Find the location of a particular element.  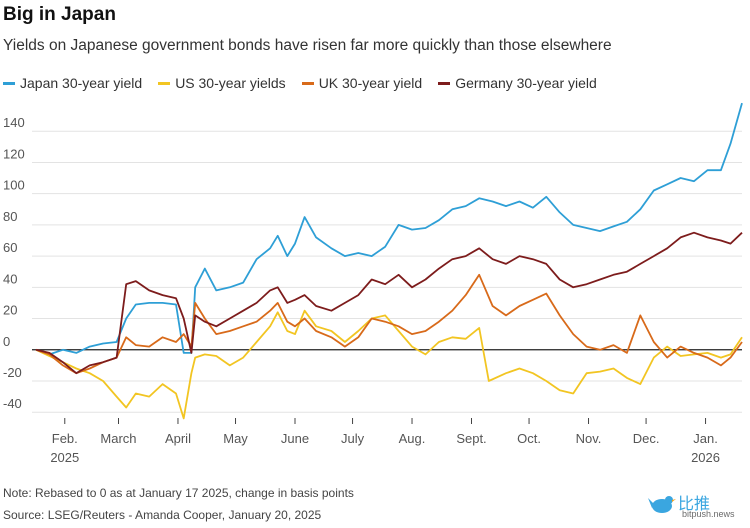

y-tick-label: -20 is located at coordinates (12, 372).